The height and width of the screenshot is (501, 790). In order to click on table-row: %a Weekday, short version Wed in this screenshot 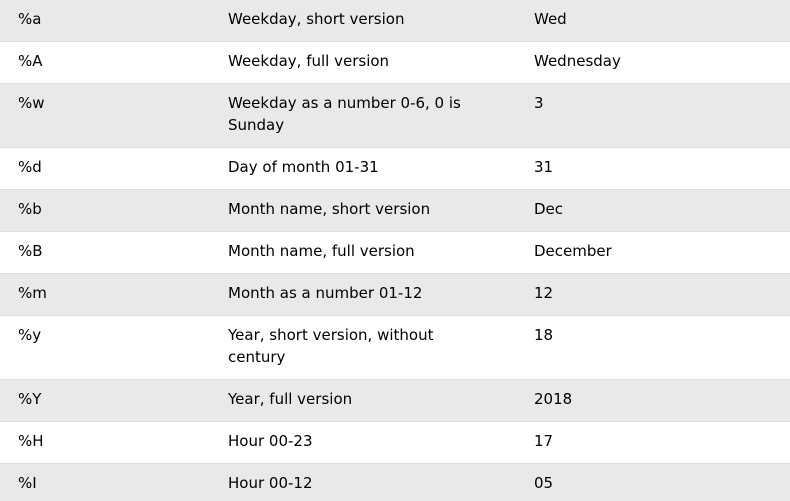, I will do `click(395, 21)`.